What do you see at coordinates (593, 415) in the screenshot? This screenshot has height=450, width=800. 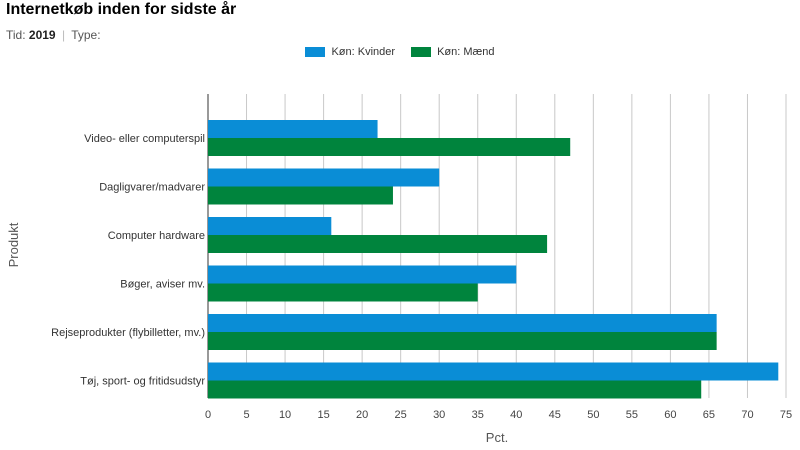 I see `x-tick-label: 50` at bounding box center [593, 415].